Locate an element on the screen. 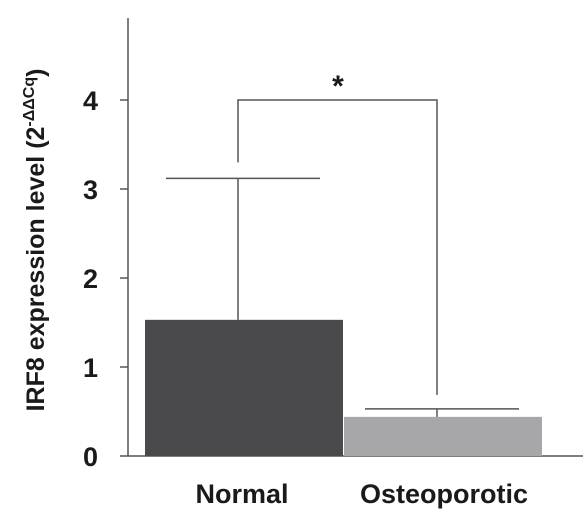 The image size is (587, 512). y-tick-label: 0 is located at coordinates (90, 457).